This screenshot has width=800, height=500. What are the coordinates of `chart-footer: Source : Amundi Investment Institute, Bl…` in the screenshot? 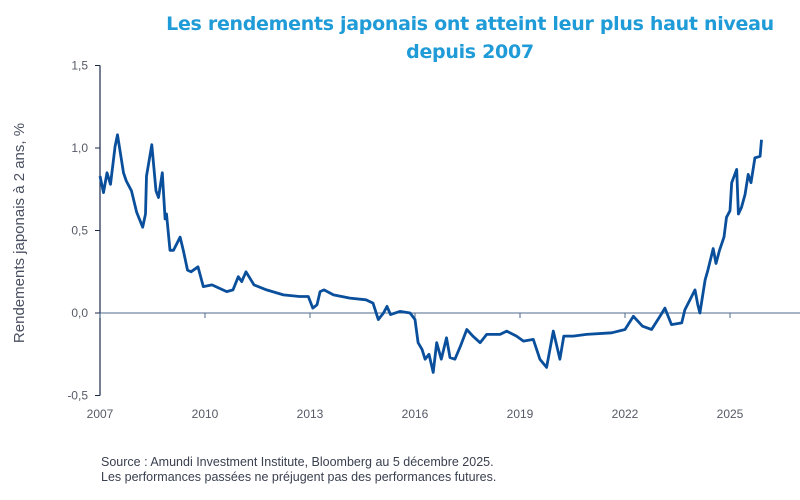 It's located at (298, 470).